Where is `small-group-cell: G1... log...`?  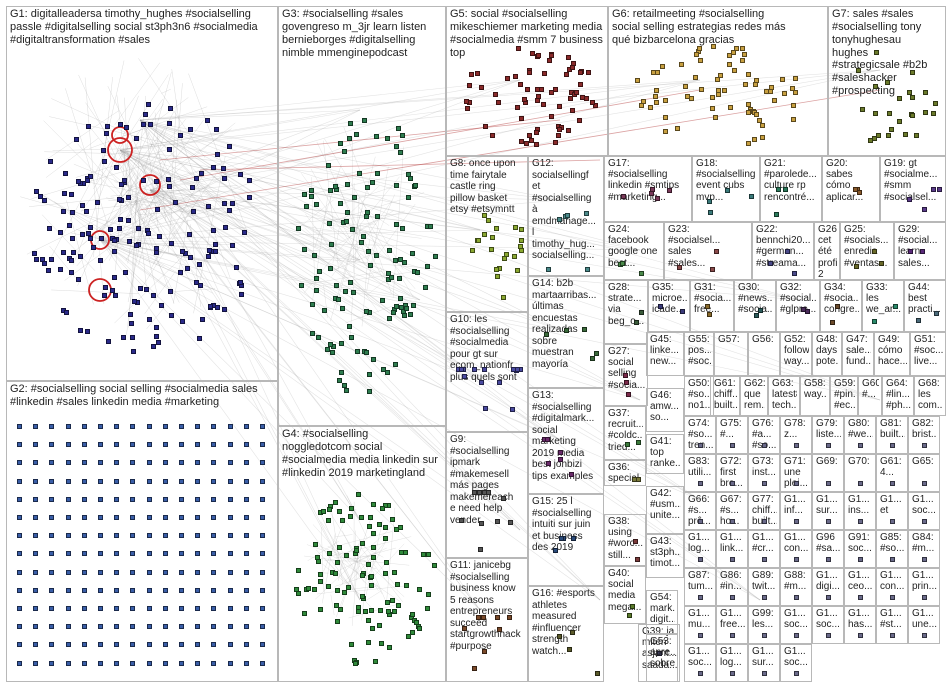 small-group-cell: G1... log... is located at coordinates (732, 663).